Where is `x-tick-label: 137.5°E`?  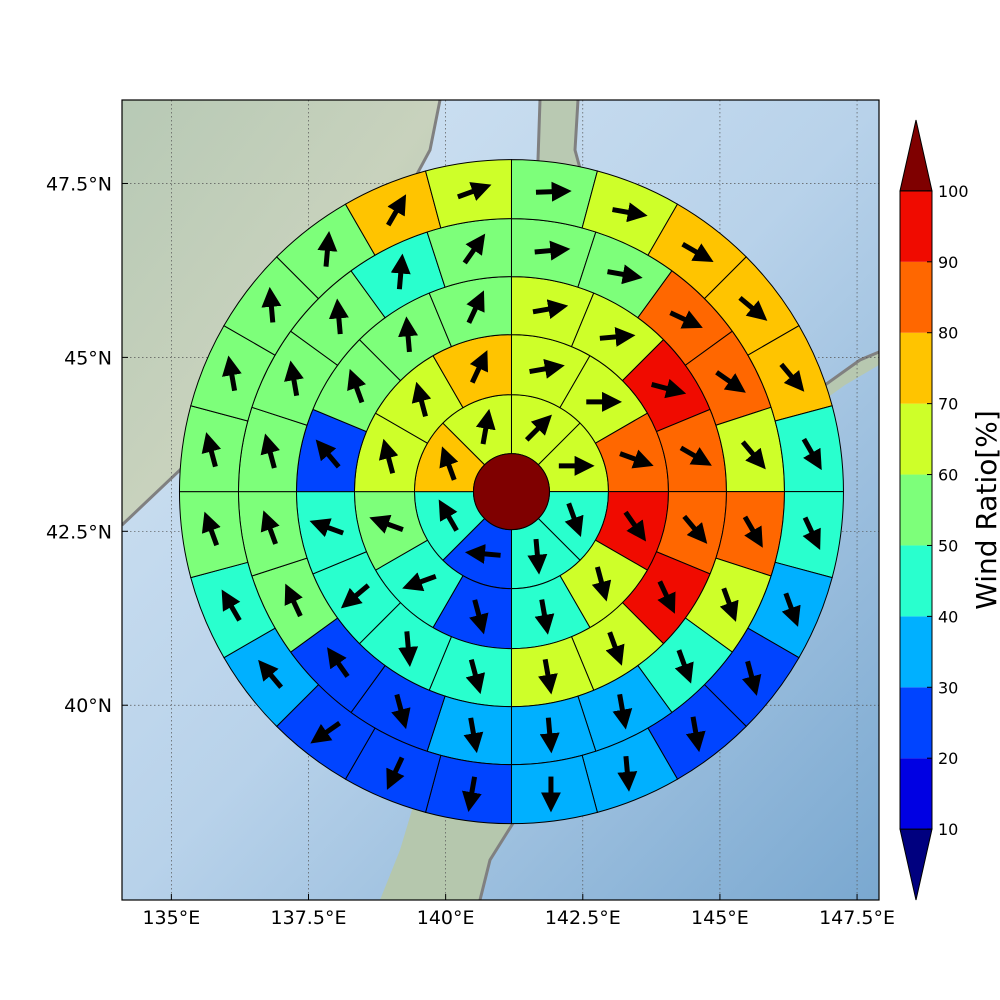
x-tick-label: 137.5°E is located at coordinates (309, 918).